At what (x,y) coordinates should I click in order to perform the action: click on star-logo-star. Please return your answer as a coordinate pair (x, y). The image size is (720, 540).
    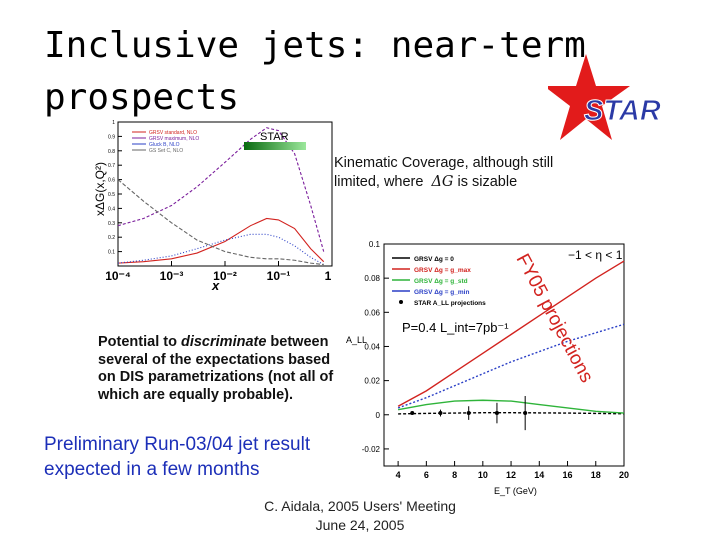
    Looking at the image, I should click on (589, 97).